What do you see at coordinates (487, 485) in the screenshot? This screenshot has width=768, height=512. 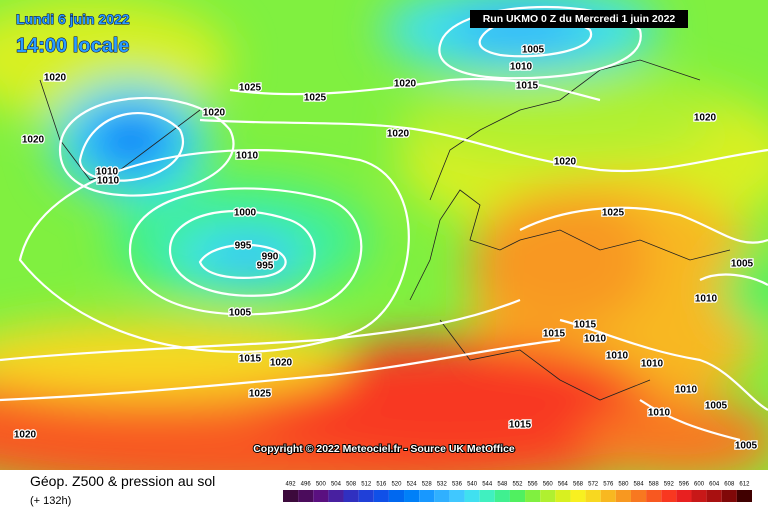 I see `legend-tick-label: 544` at bounding box center [487, 485].